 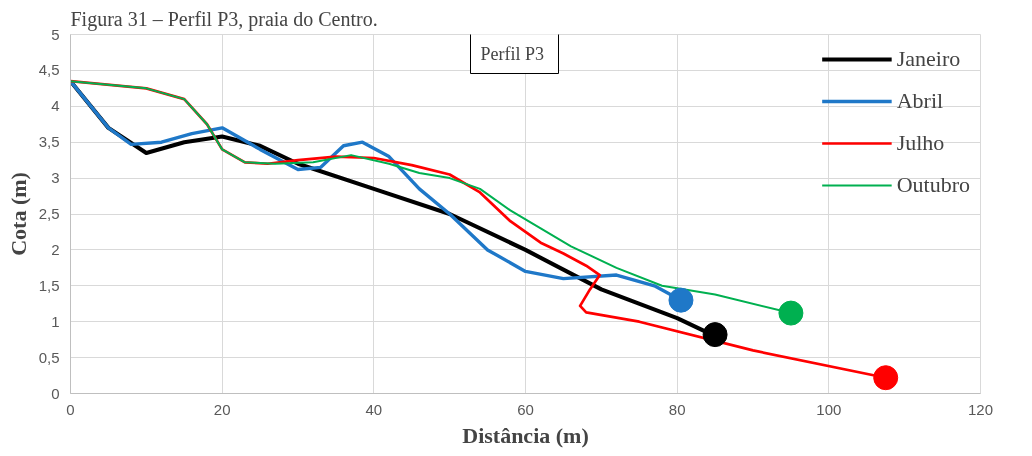 What do you see at coordinates (512, 53) in the screenshot?
I see `annotation: Perfil P3` at bounding box center [512, 53].